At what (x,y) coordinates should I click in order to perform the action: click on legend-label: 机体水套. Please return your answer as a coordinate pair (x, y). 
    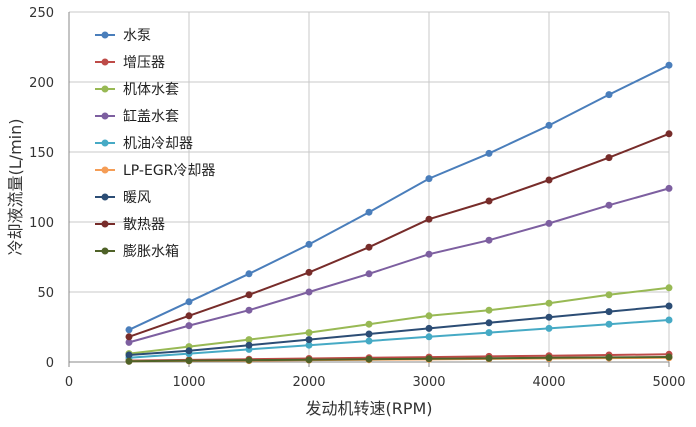
    Looking at the image, I should click on (151, 90).